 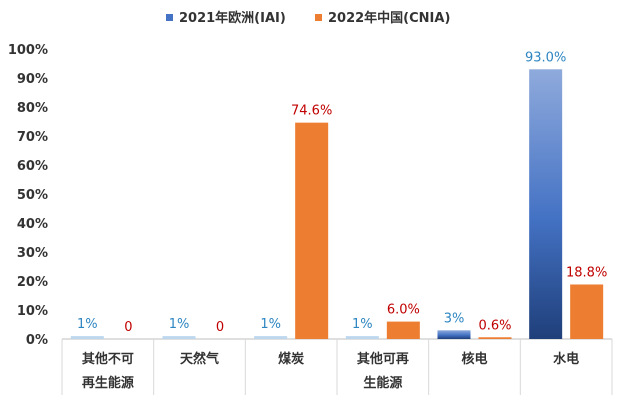 What do you see at coordinates (28, 50) in the screenshot?
I see `y-tick-label: 100%` at bounding box center [28, 50].